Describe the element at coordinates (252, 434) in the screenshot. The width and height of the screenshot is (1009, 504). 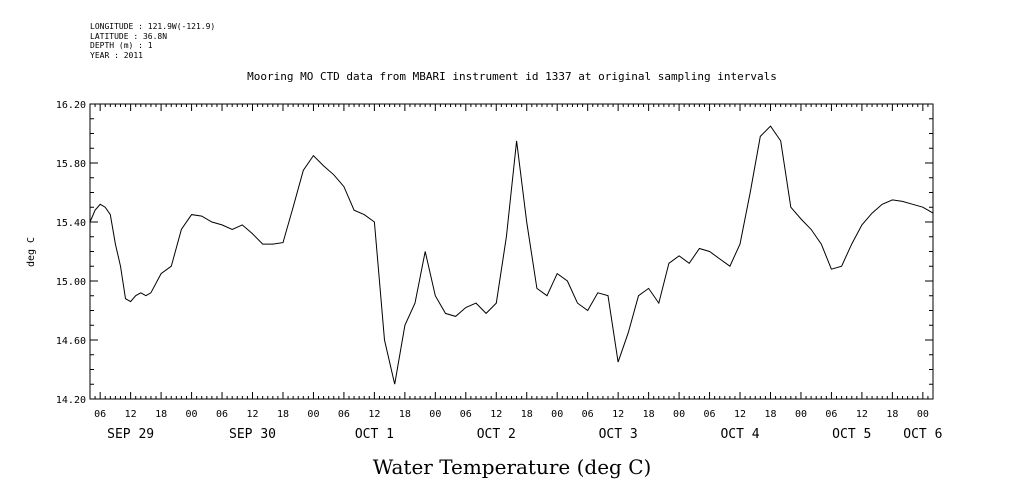
I see `x-date-label: SEP 30` at that location.